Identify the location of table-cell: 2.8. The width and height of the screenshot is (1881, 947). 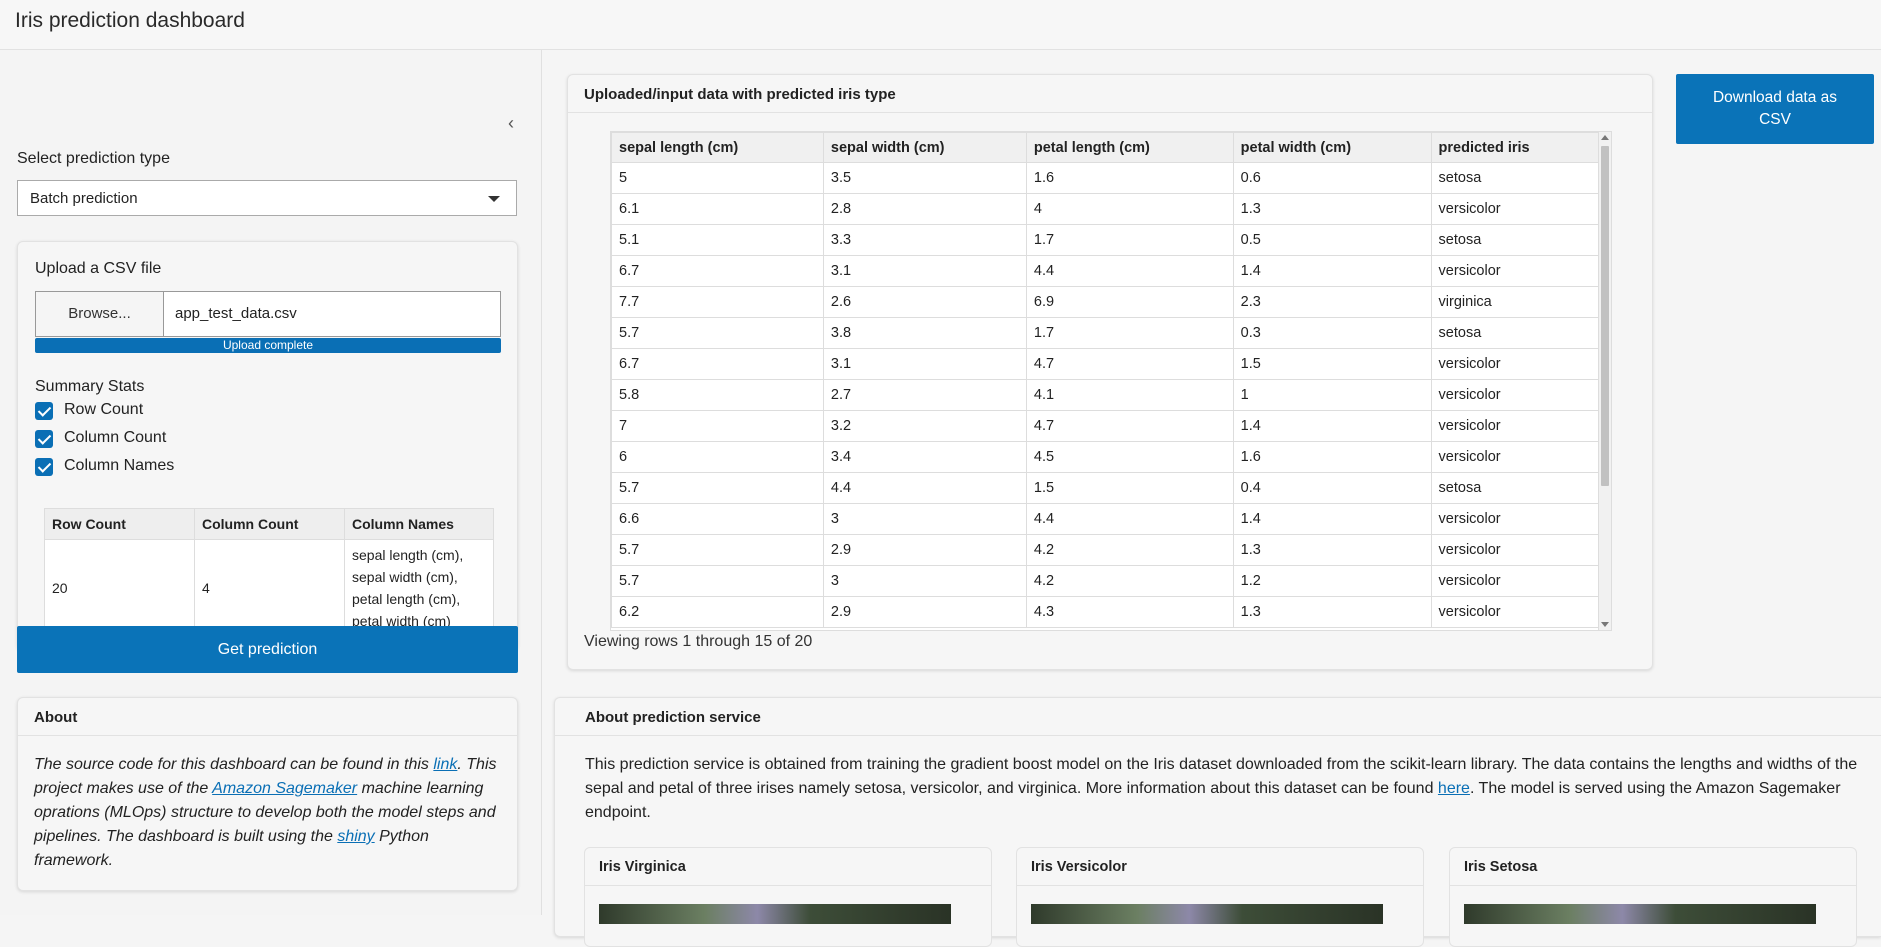
(924, 209).